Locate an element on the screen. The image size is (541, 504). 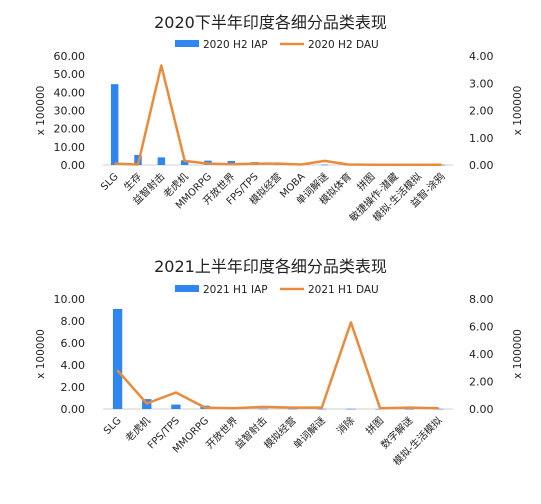
chart-1-legend-bar-swatch is located at coordinates (187, 43).